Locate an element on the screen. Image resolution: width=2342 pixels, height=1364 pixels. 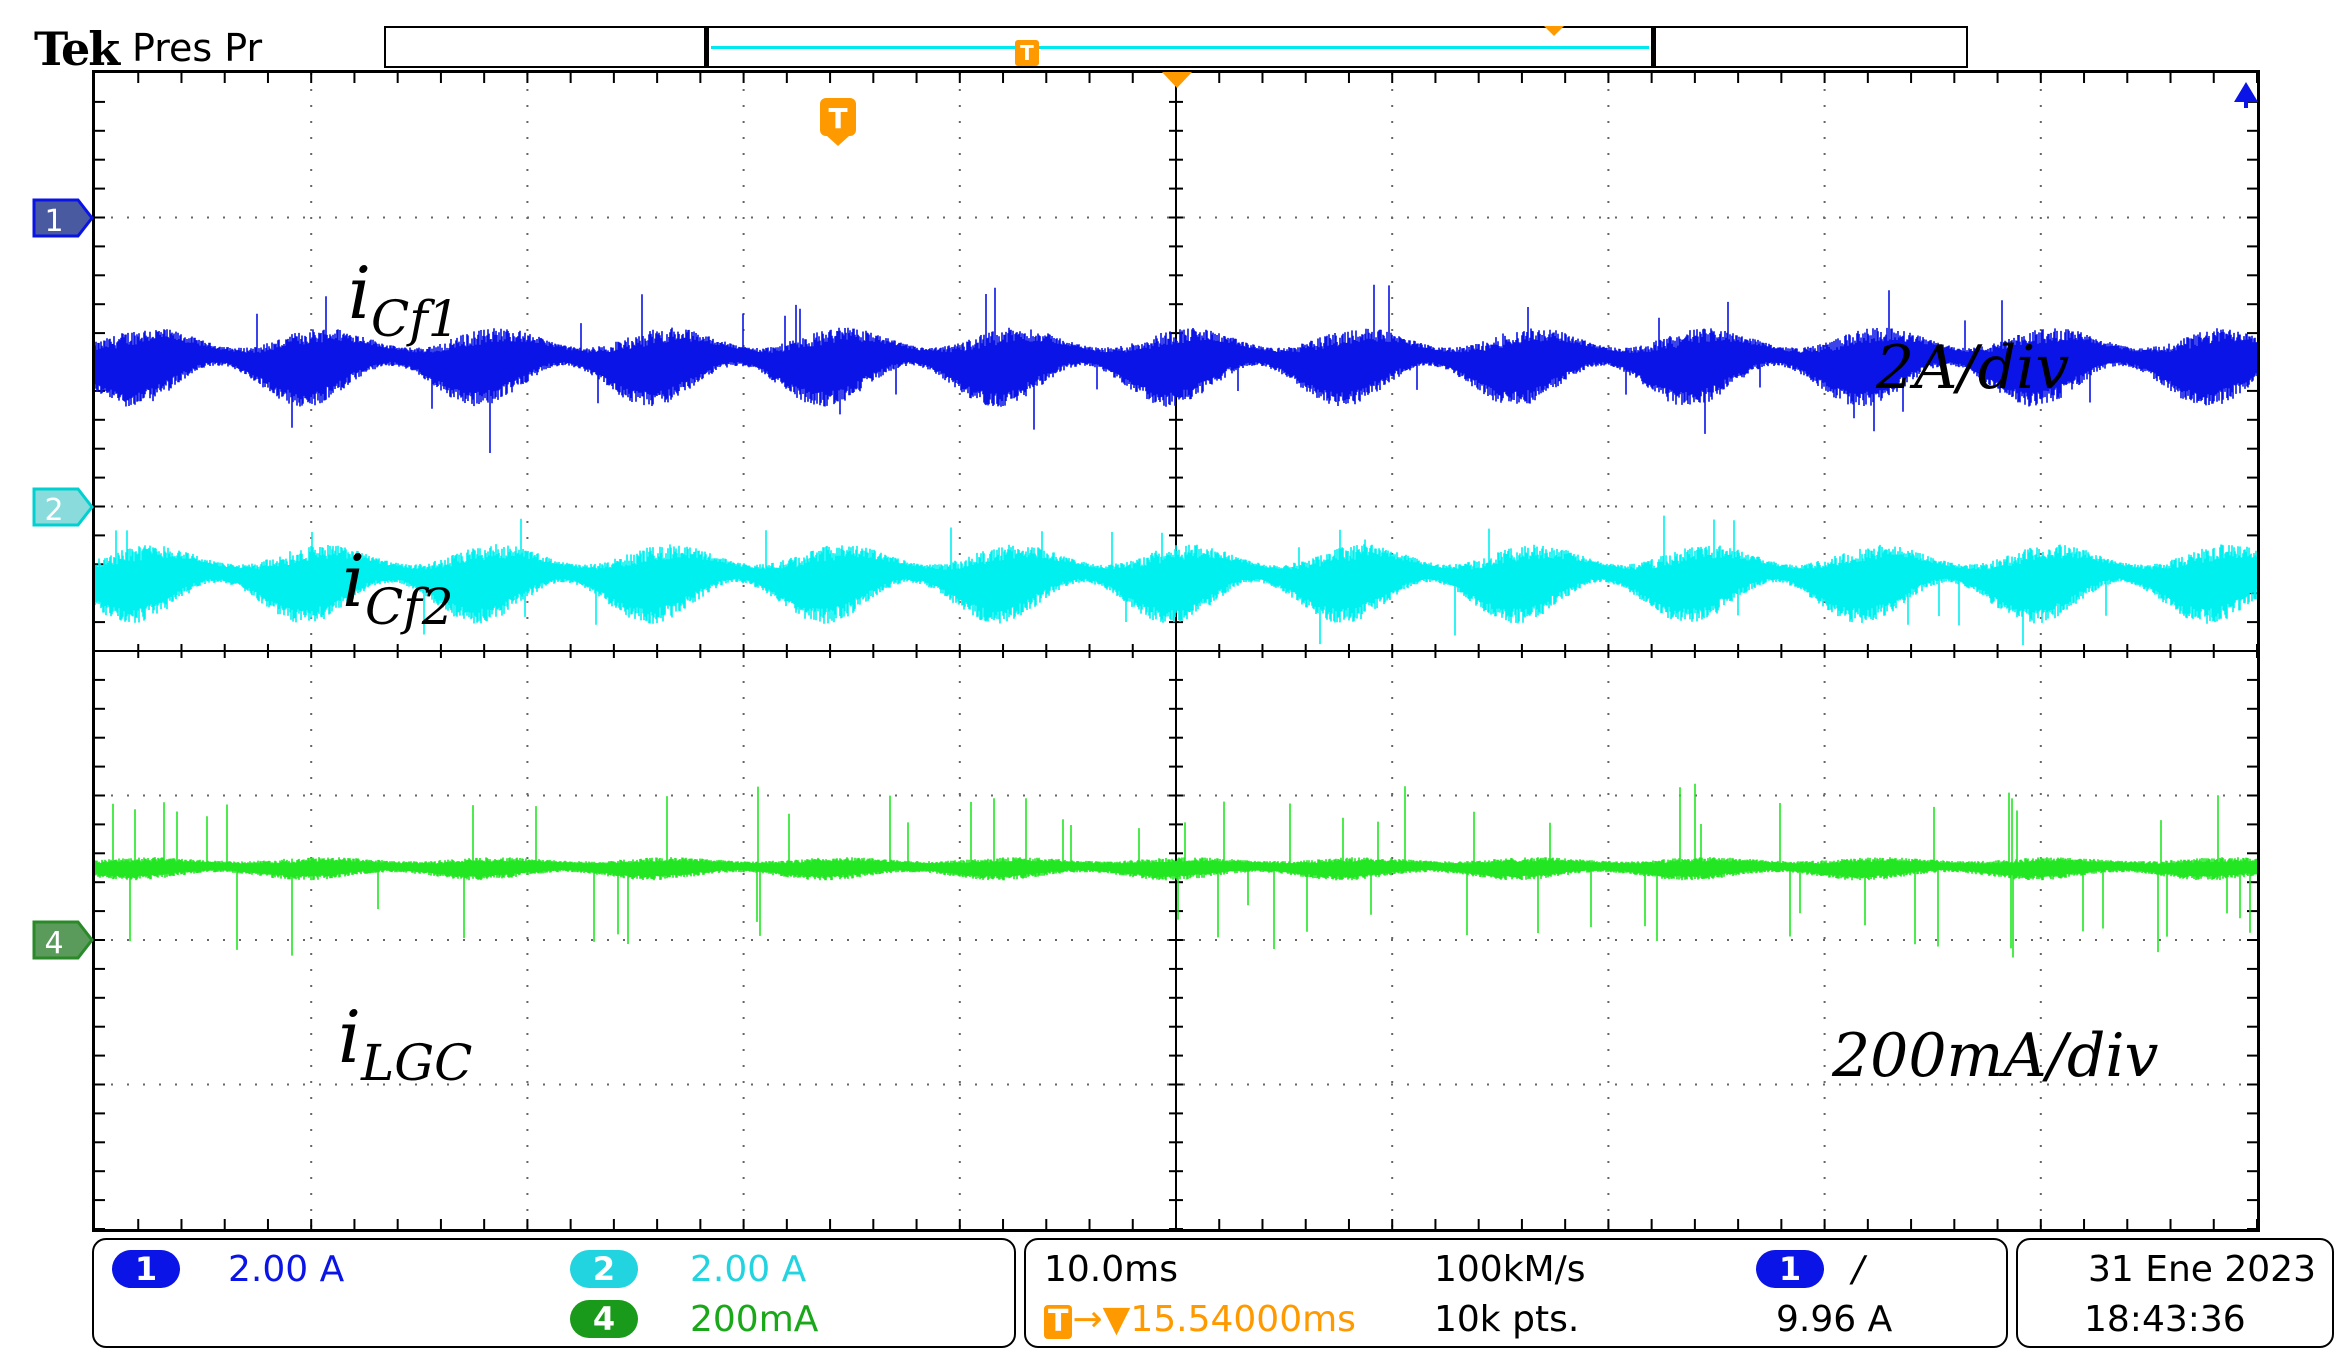
record-trace-line is located at coordinates (1180, 47).